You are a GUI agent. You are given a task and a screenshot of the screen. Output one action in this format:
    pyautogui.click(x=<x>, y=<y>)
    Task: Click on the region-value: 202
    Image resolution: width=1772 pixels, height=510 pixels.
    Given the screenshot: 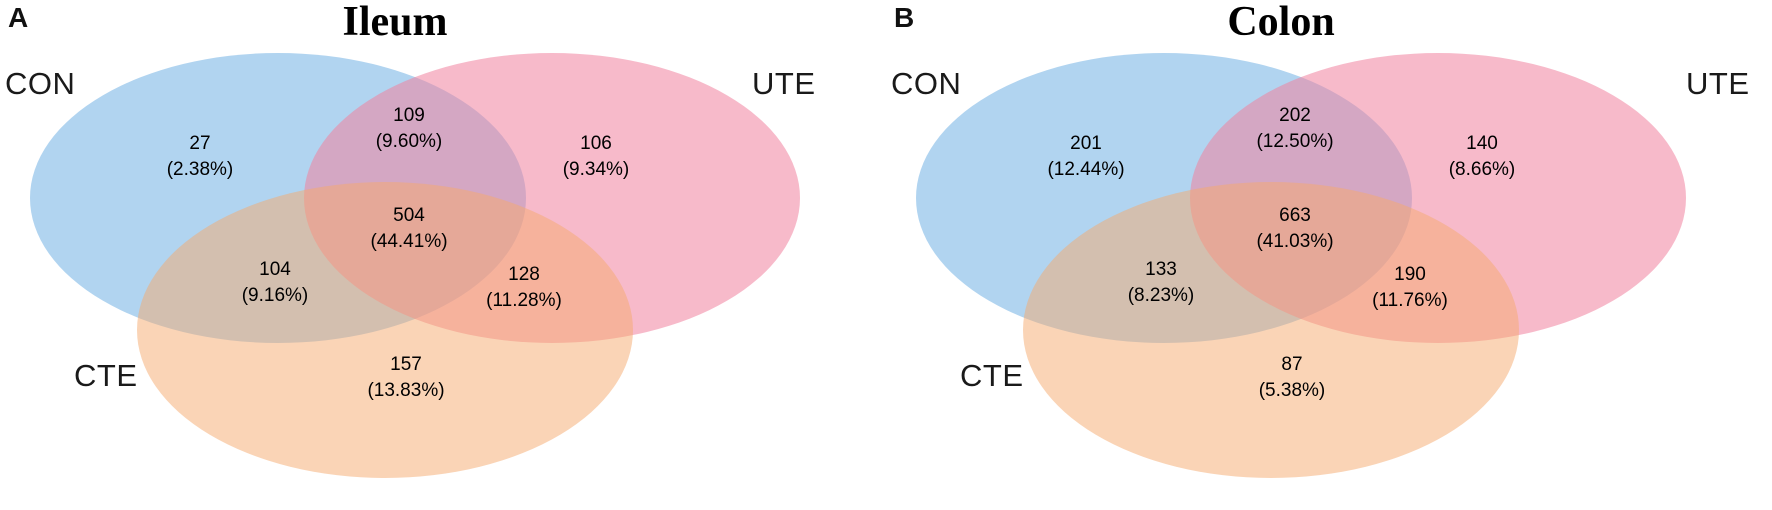 What is the action you would take?
    pyautogui.click(x=1295, y=115)
    